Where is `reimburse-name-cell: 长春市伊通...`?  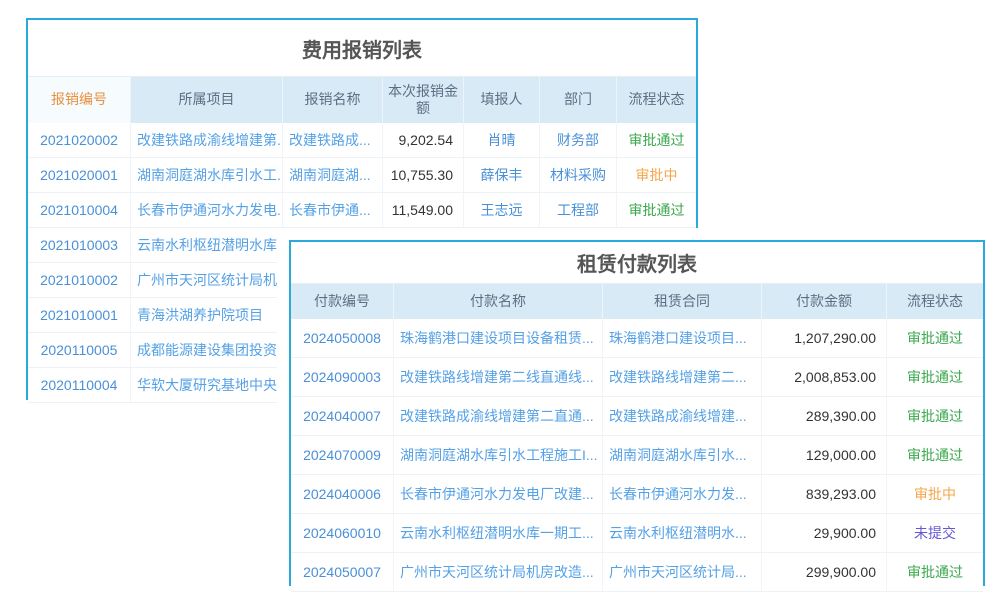
reimburse-name-cell: 长春市伊通... is located at coordinates (333, 210).